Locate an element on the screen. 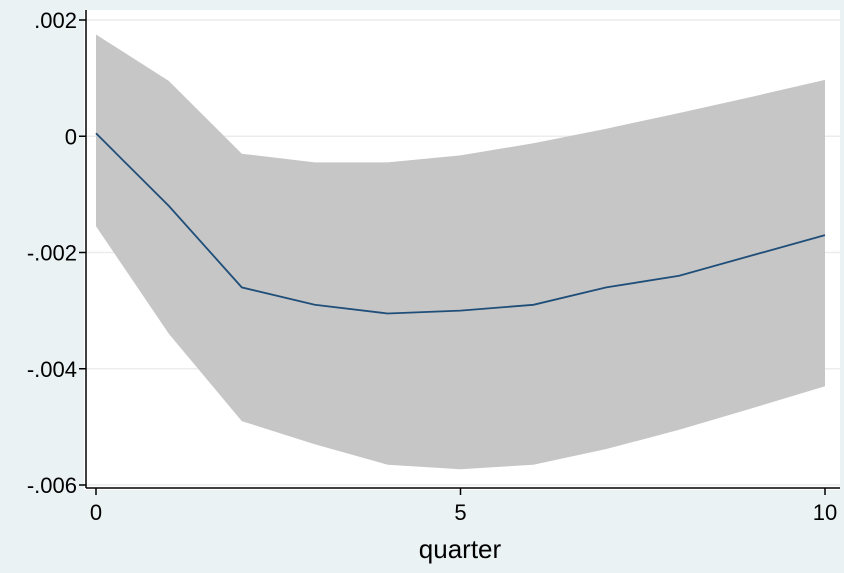 This screenshot has width=844, height=573. x-tick-label: 10 is located at coordinates (825, 512).